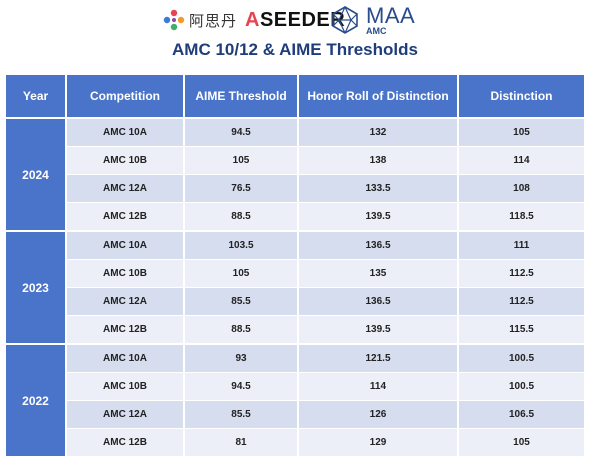 The width and height of the screenshot is (590, 456). I want to click on table-row: AMC 12A 85.5 126 106.5, so click(295, 415).